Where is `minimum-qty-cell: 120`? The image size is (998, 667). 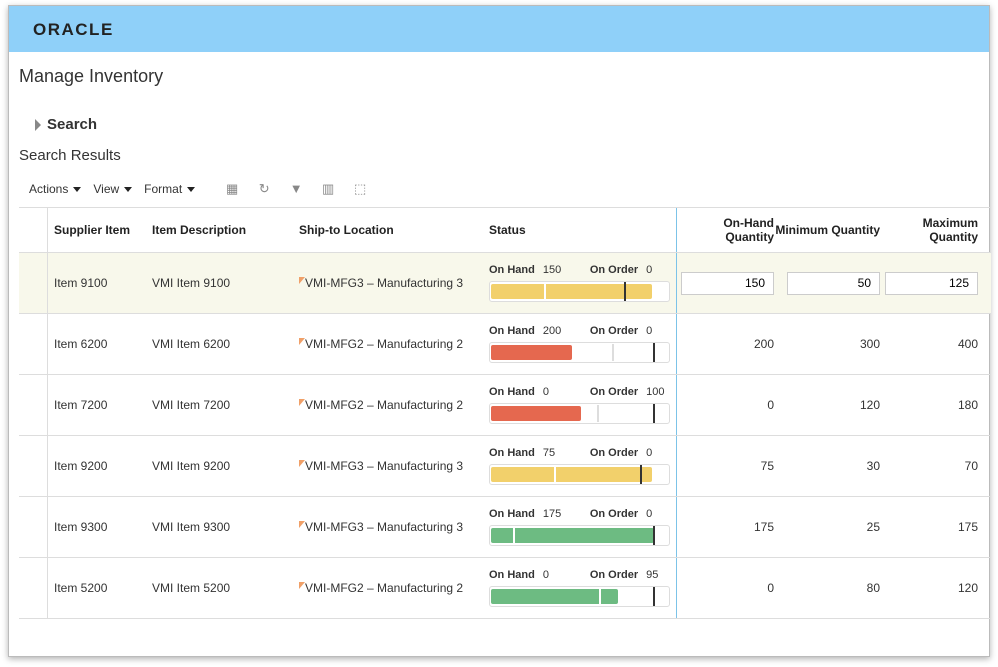 minimum-qty-cell: 120 is located at coordinates (869, 405).